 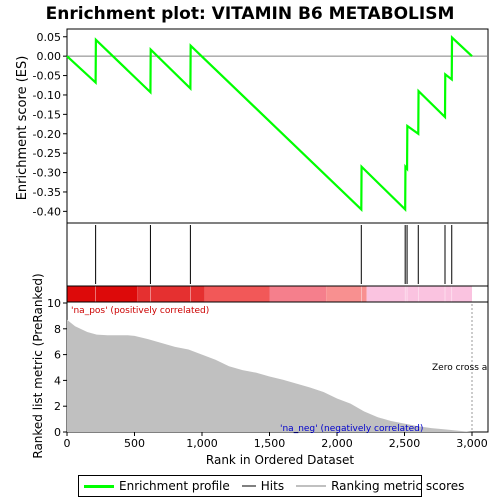 I want to click on metric-y-tick-label: 4, so click(x=57, y=380).